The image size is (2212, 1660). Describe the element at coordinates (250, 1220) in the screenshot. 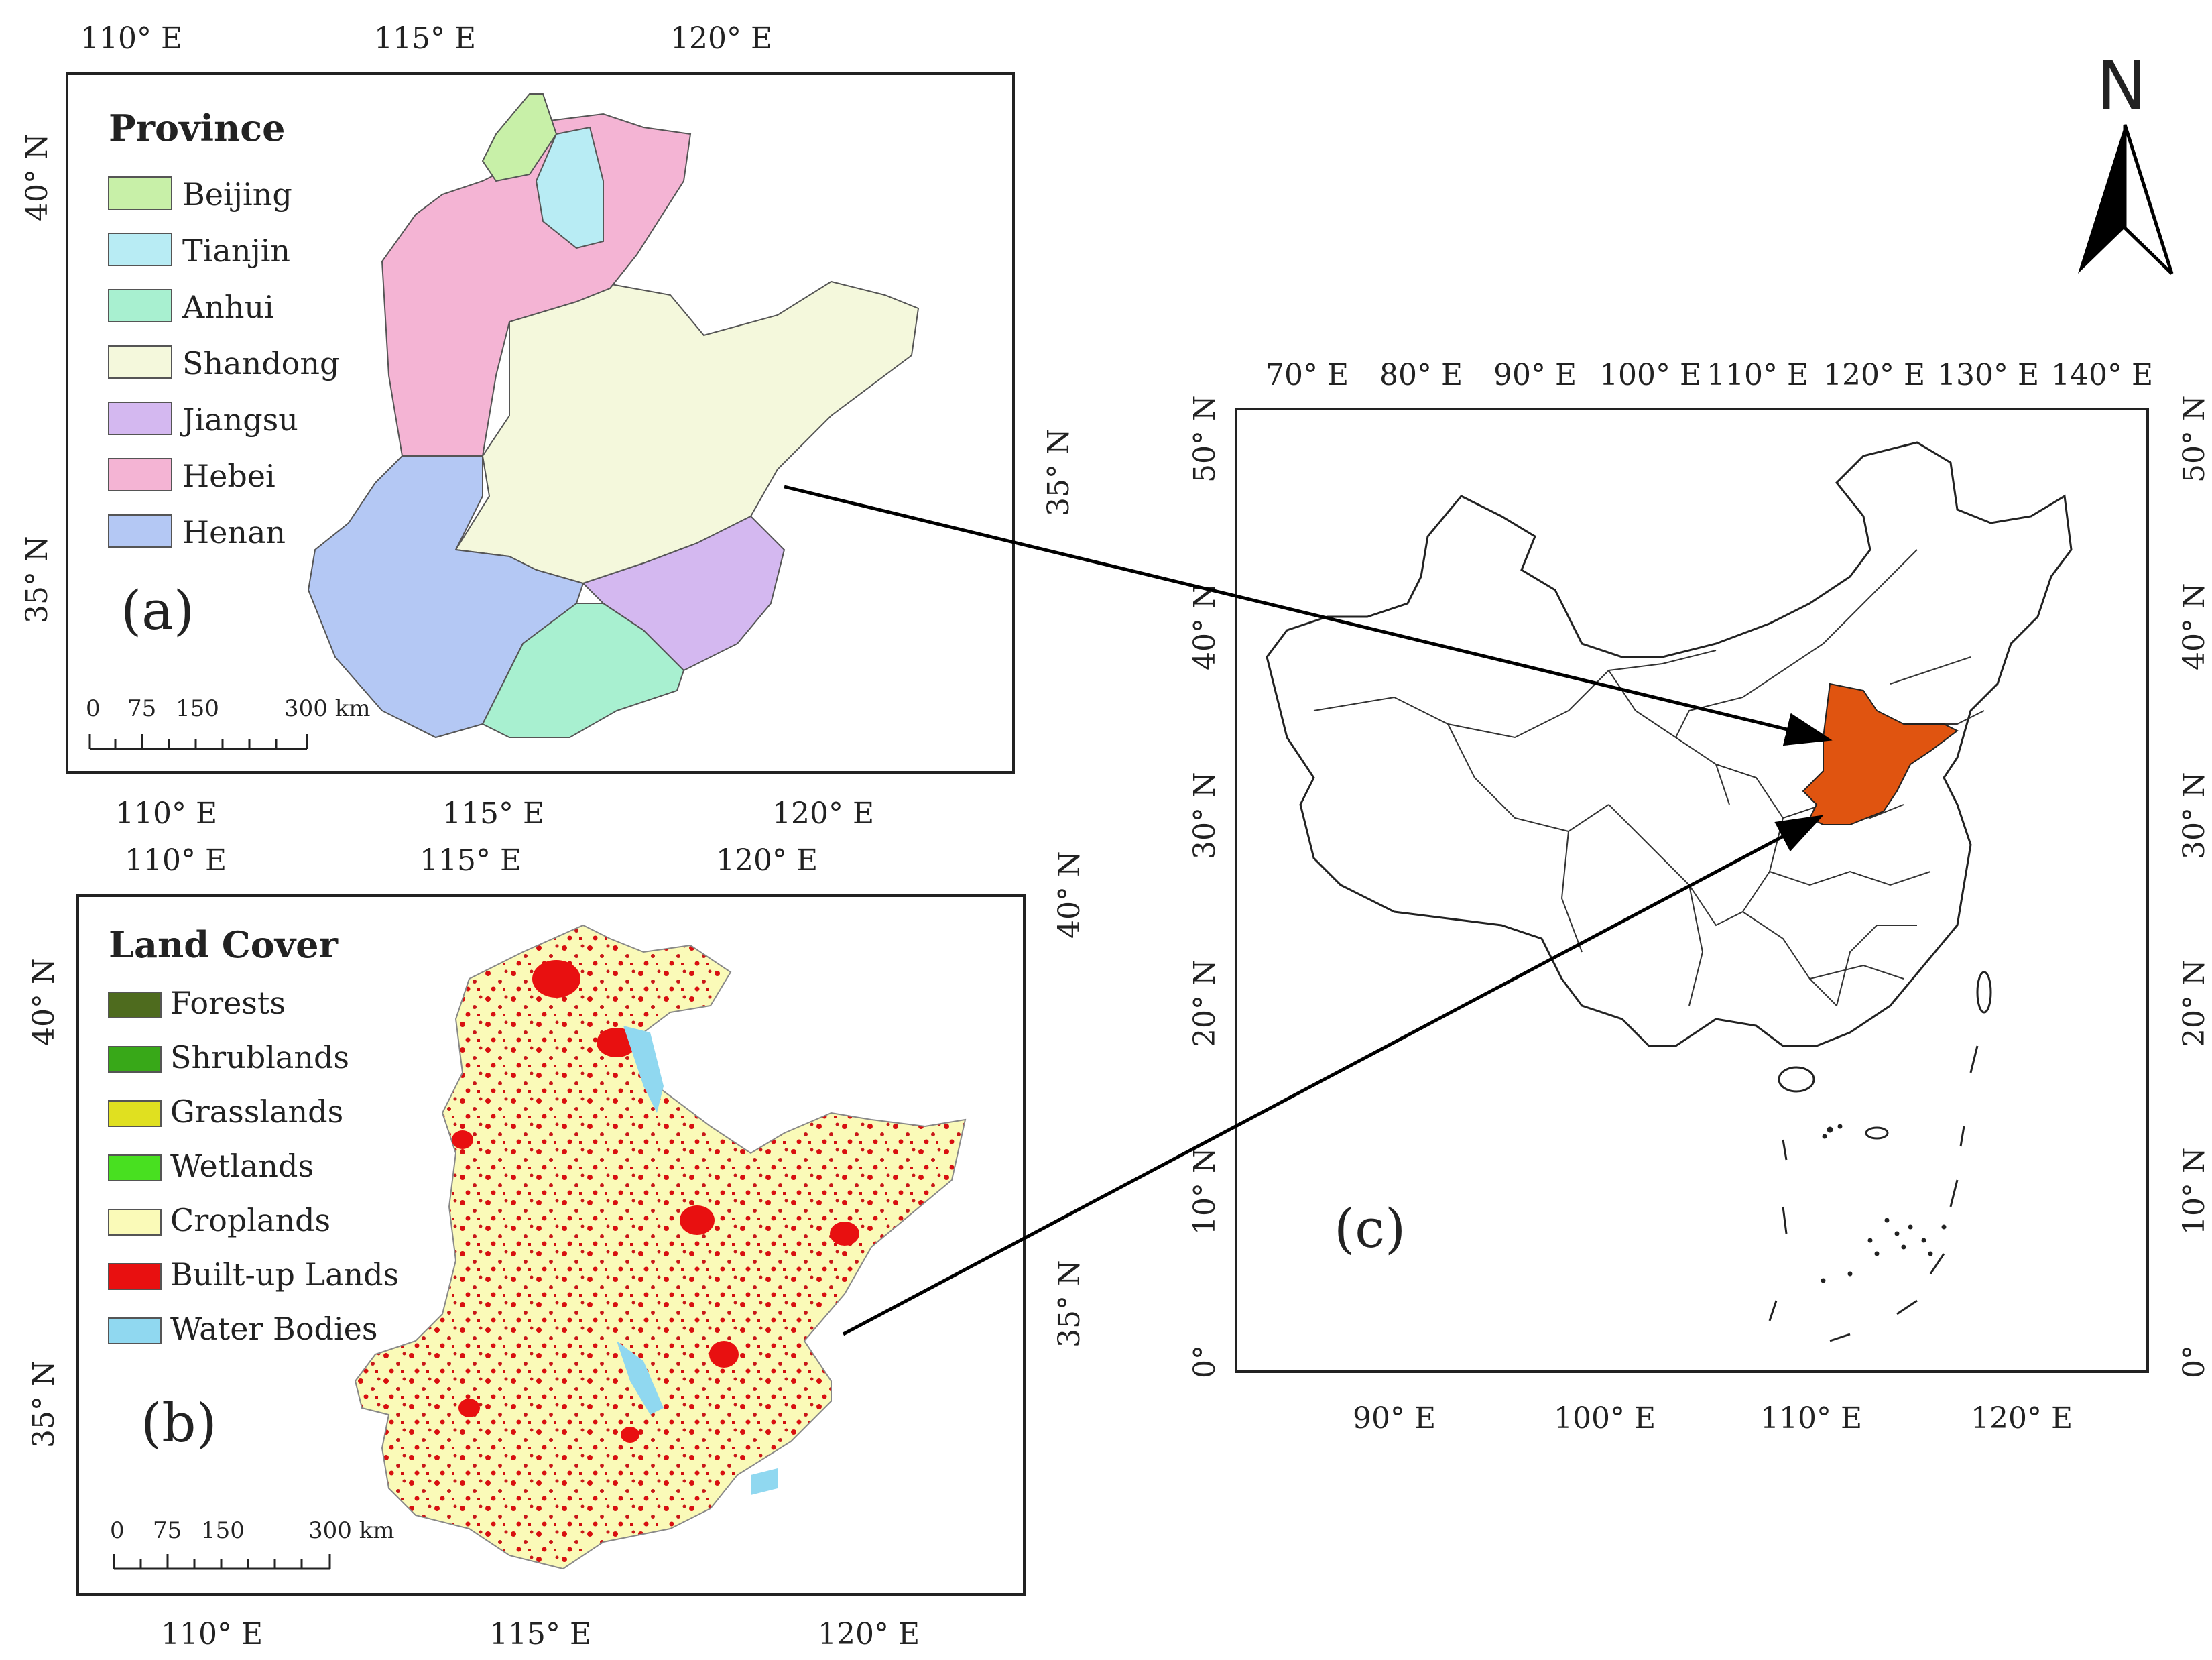

I see `legend-label: Croplands` at that location.